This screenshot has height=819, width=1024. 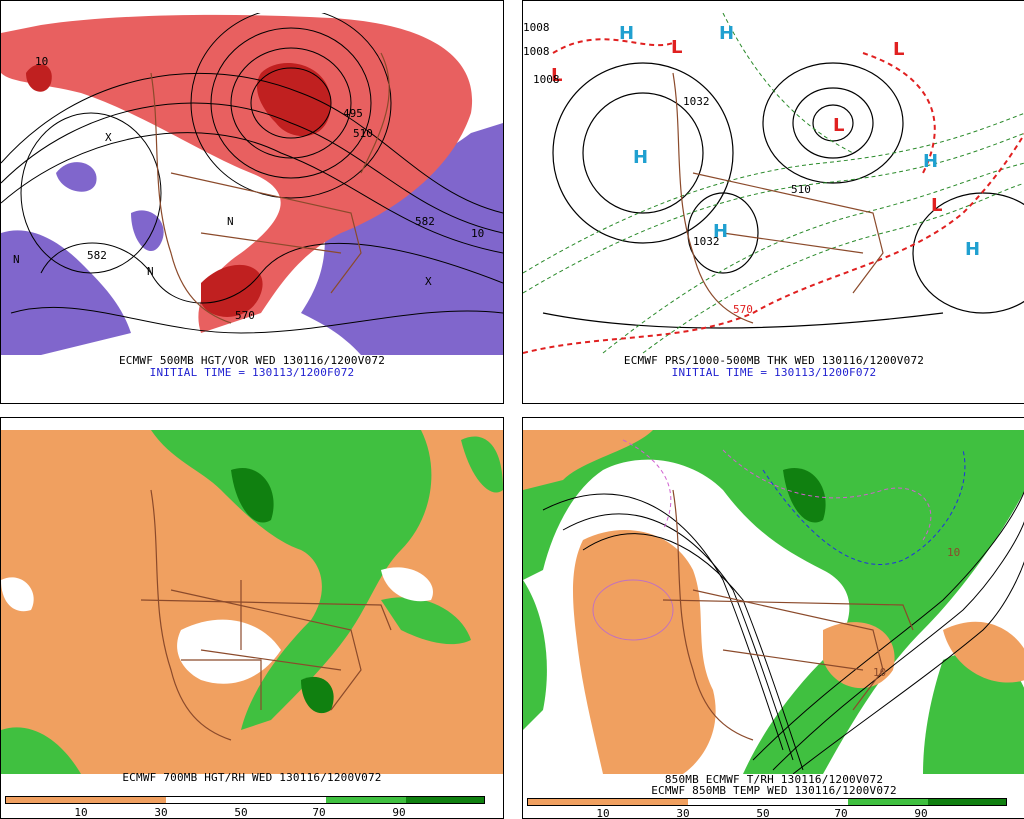 What do you see at coordinates (774, 779) in the screenshot?
I see `panel-title: 850MB ECMWF T/RH 130116/1200V072` at bounding box center [774, 779].